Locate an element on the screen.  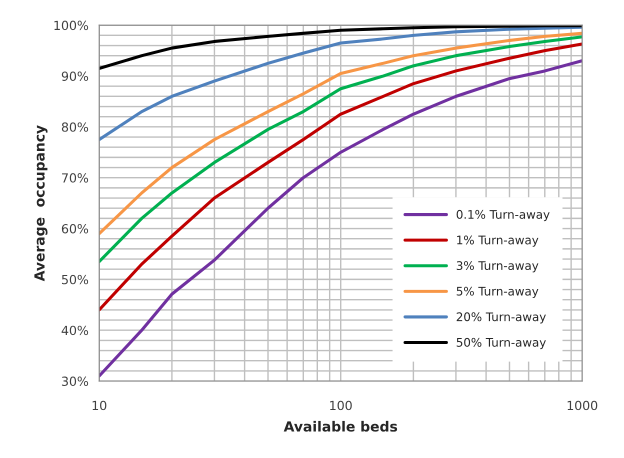
x-tick-label: 1000 is located at coordinates (583, 405).